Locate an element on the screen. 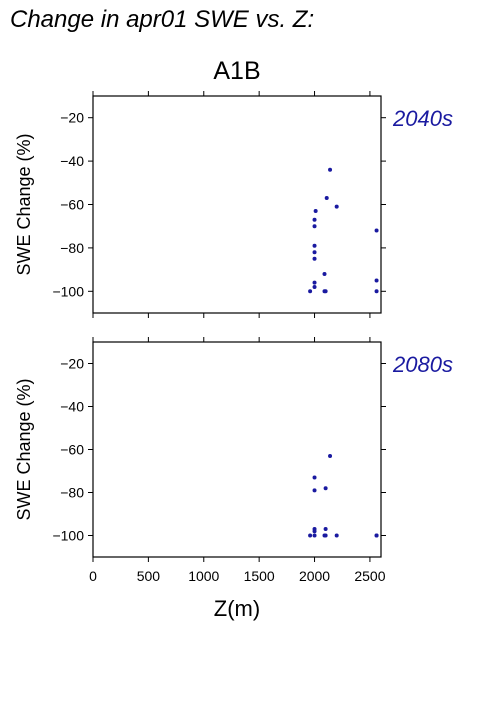 The height and width of the screenshot is (709, 501). x-tick-label: 2500 is located at coordinates (369, 576).